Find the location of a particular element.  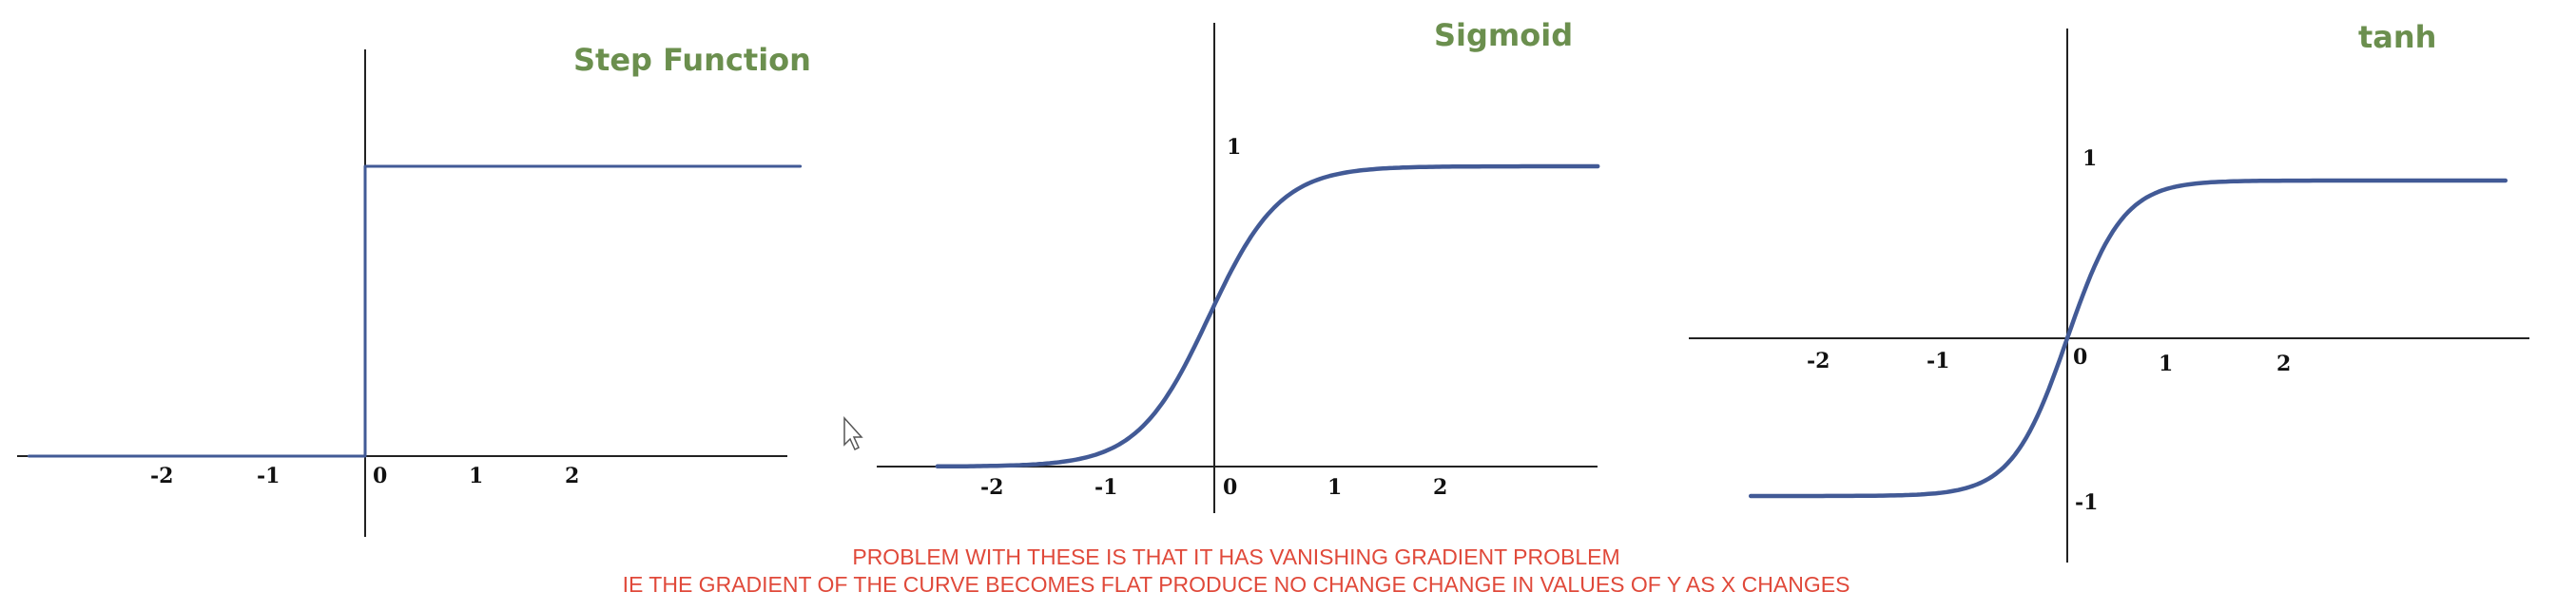

sigmoid-y-tick-1: 1 is located at coordinates (1234, 148).